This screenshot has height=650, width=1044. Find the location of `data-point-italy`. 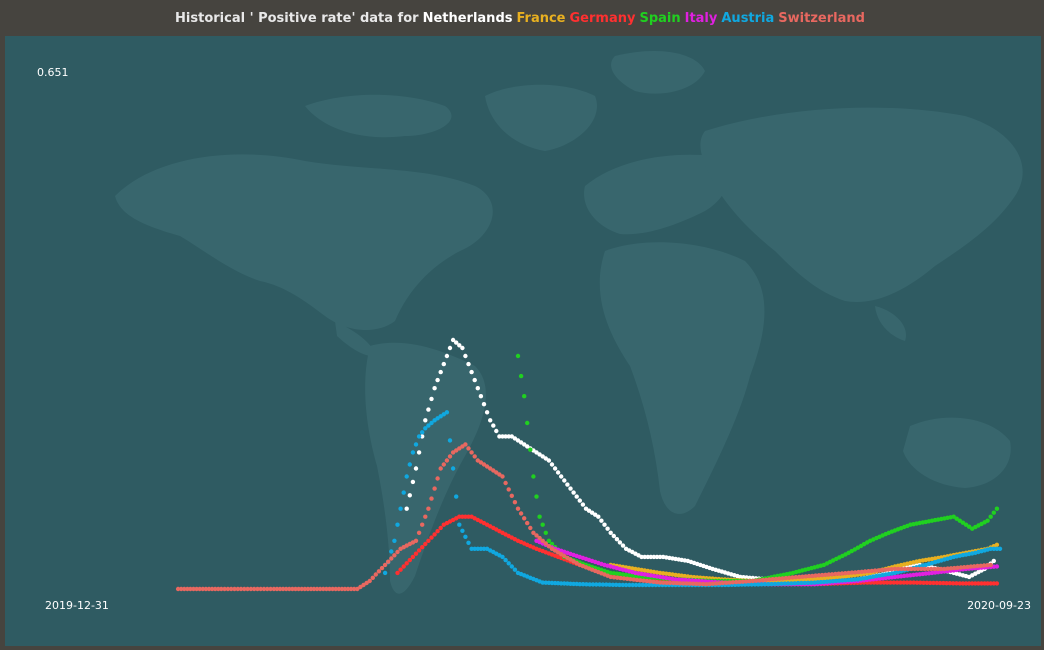

data-point-italy is located at coordinates (685, 580).